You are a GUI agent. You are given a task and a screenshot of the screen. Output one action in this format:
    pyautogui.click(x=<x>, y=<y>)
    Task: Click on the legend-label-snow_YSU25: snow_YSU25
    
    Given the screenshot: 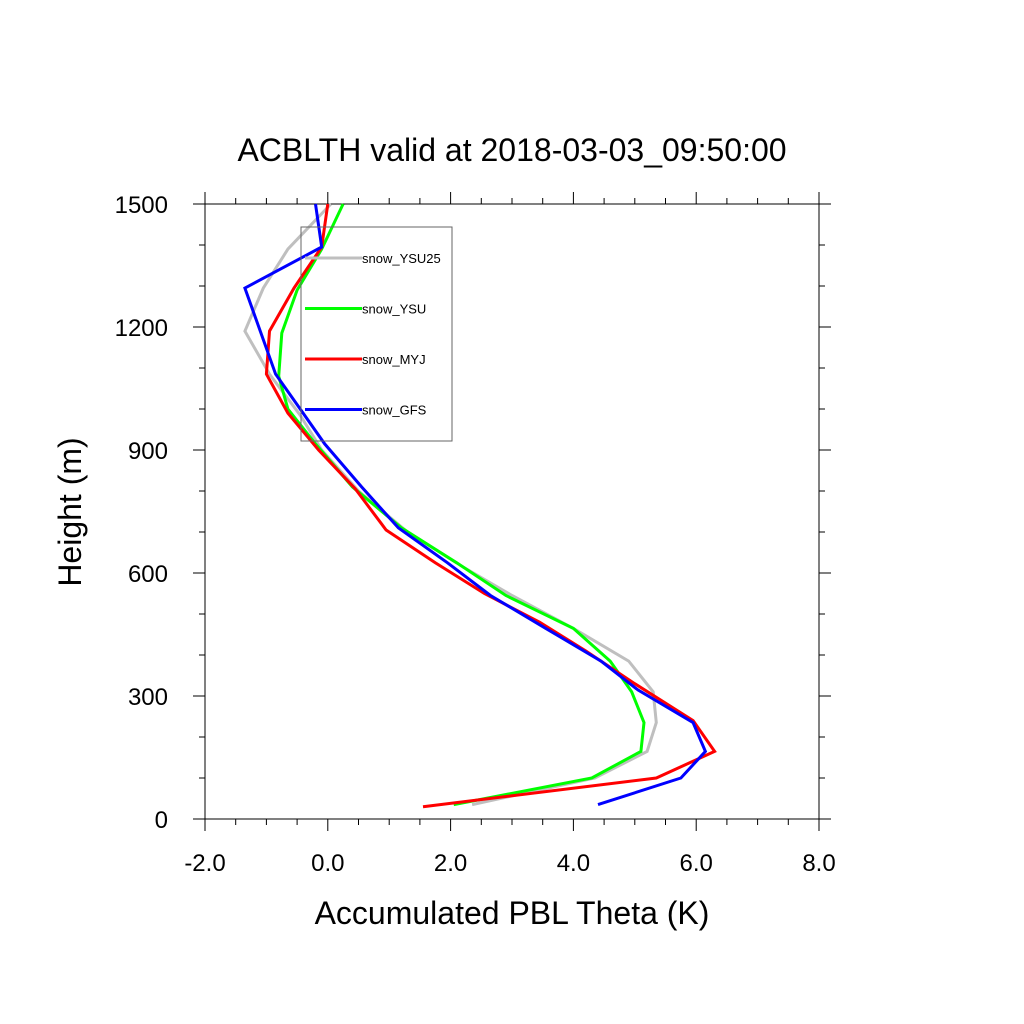 What is the action you would take?
    pyautogui.click(x=401, y=258)
    